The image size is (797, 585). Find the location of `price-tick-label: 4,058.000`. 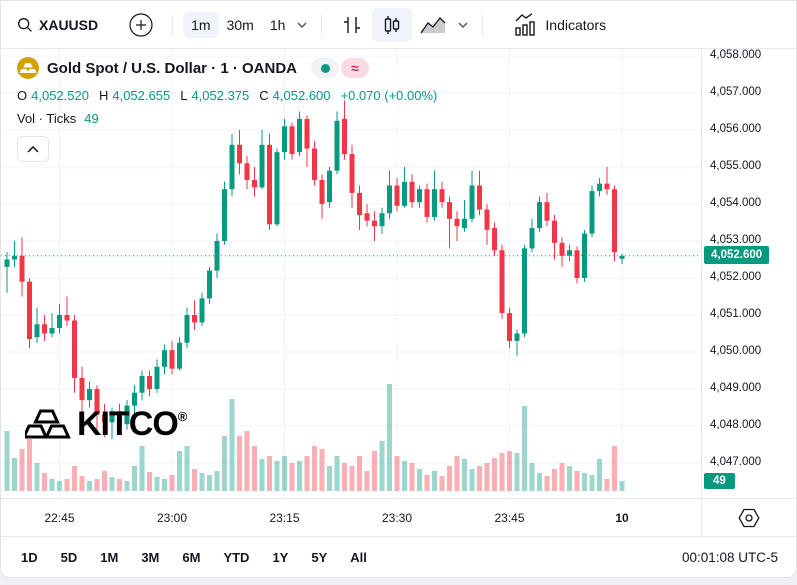

price-tick-label: 4,058.000 is located at coordinates (736, 55).